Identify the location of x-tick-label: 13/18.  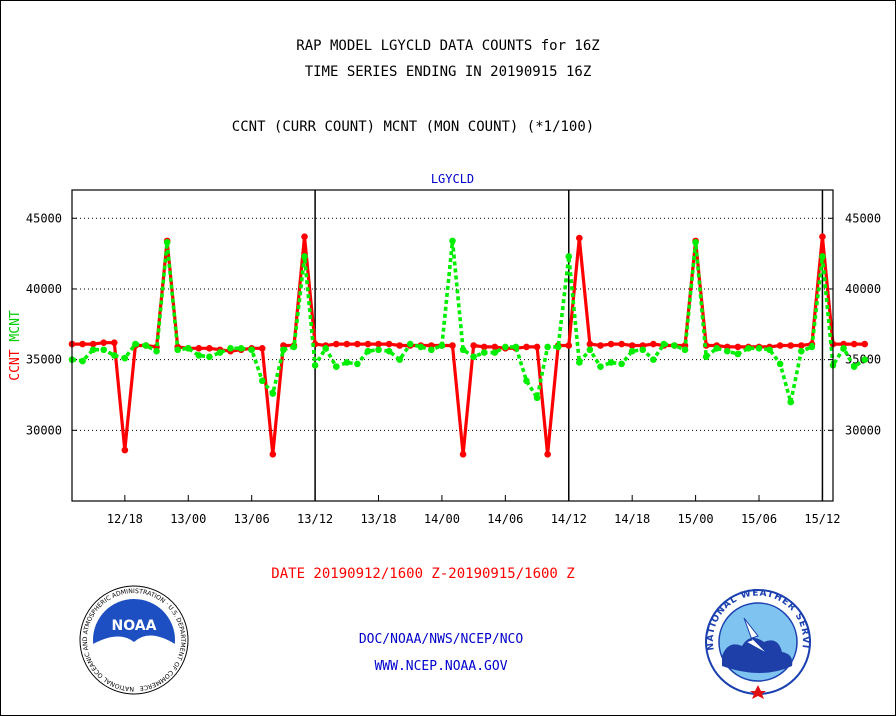
(378, 519).